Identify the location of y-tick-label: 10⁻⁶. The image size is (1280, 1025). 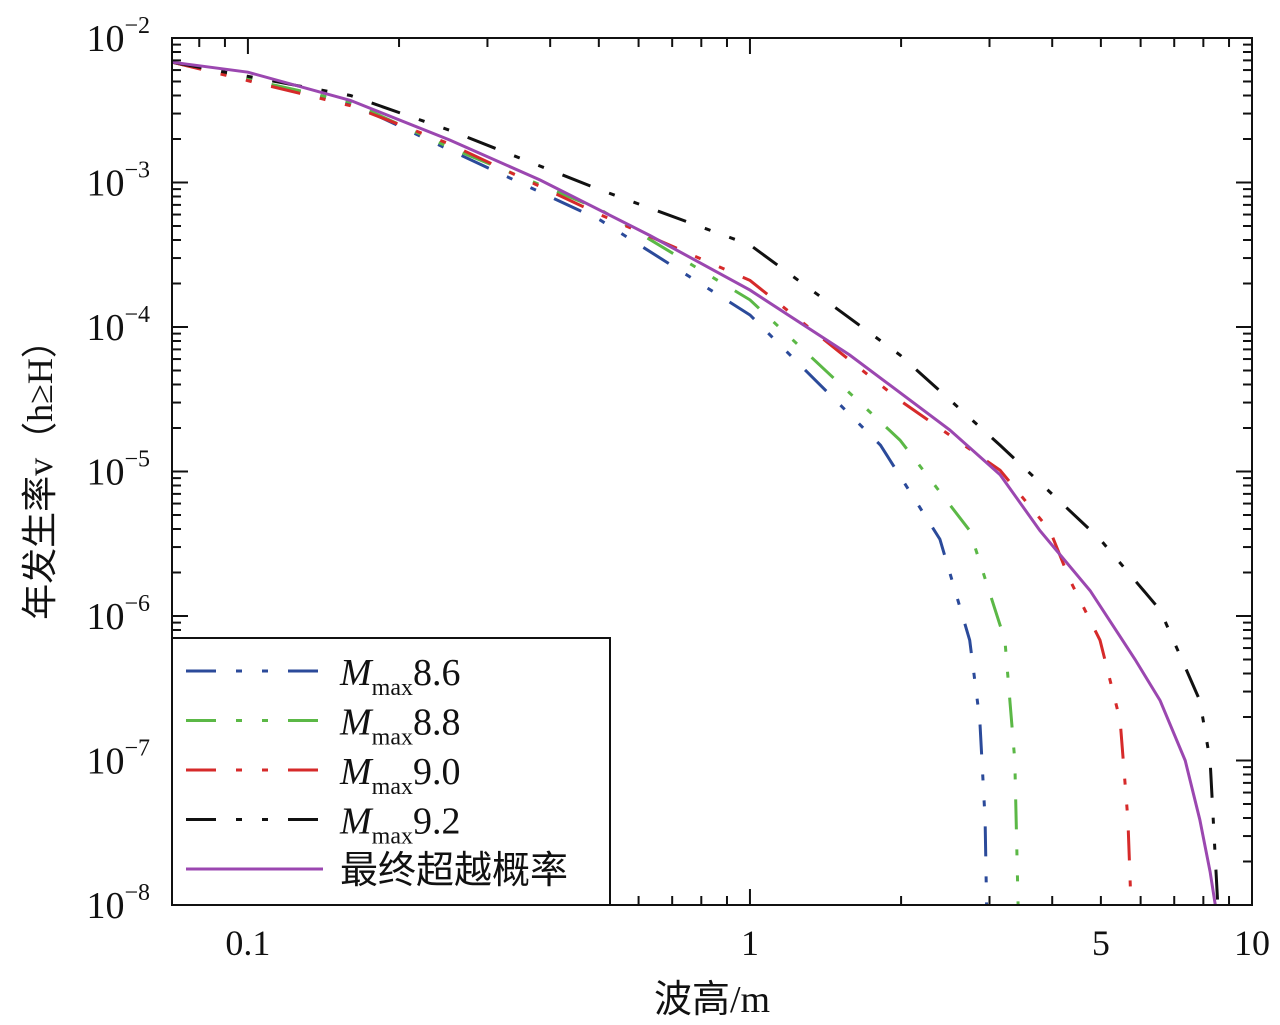
(118, 614).